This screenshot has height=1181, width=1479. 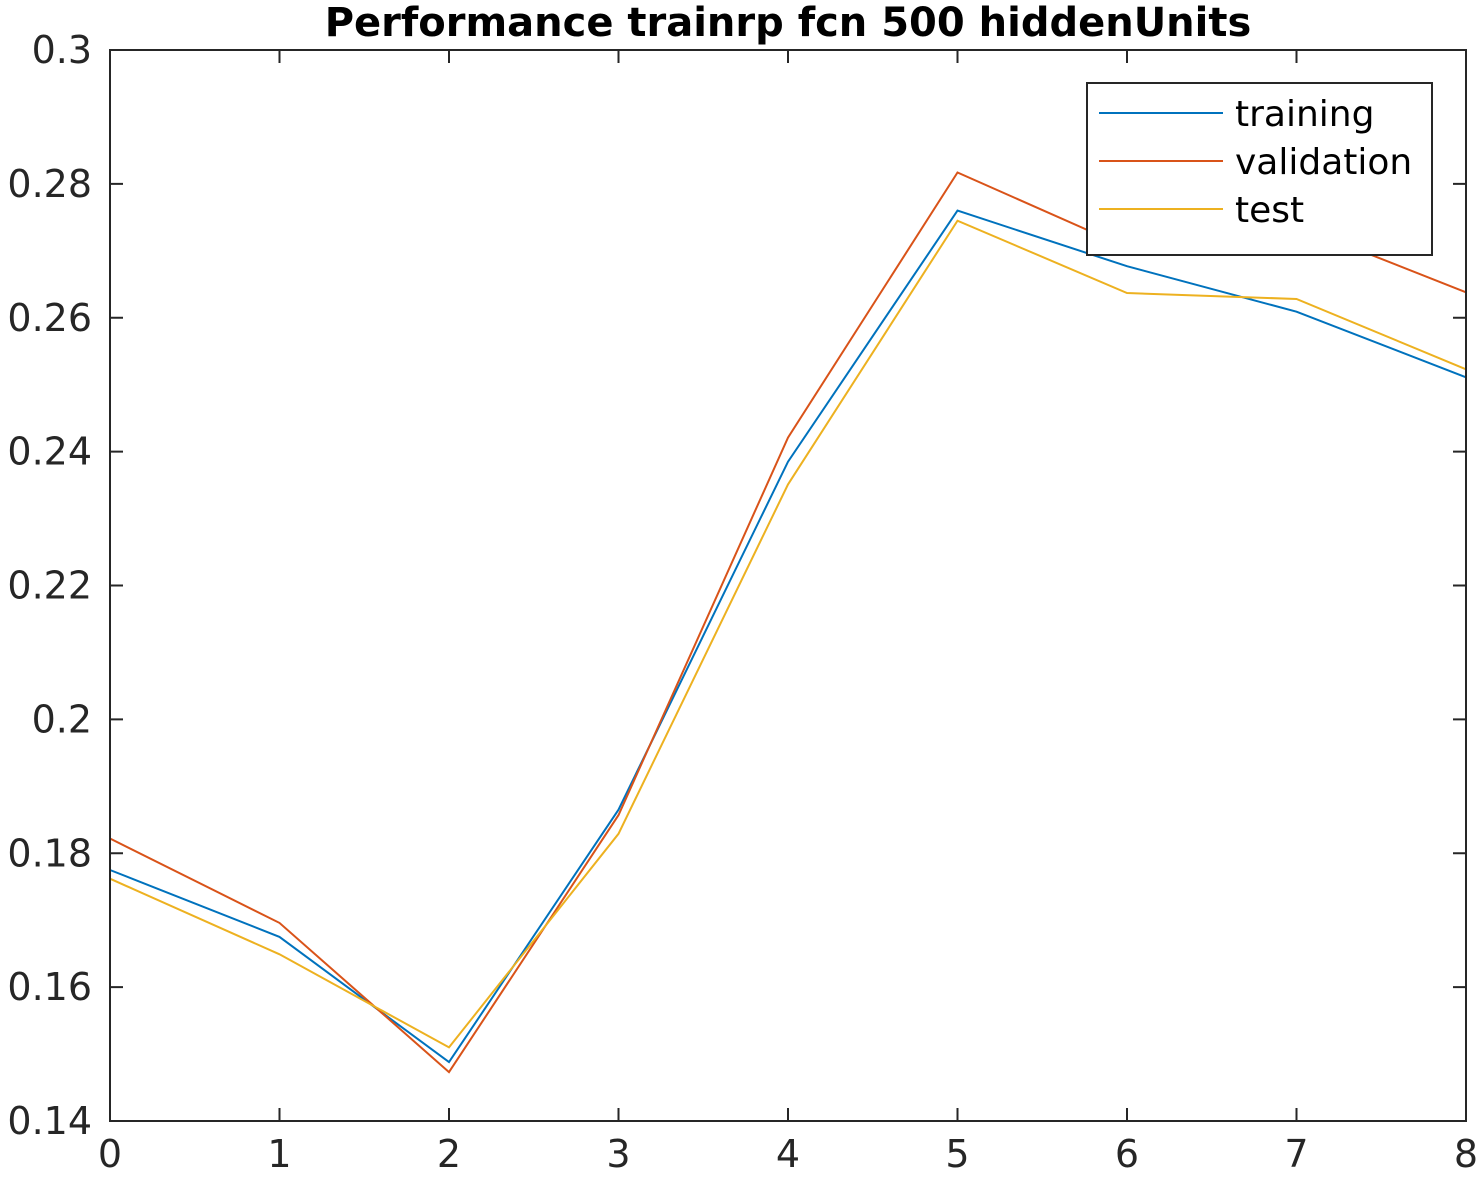 What do you see at coordinates (957, 1154) in the screenshot?
I see `x-tick-label: 5` at bounding box center [957, 1154].